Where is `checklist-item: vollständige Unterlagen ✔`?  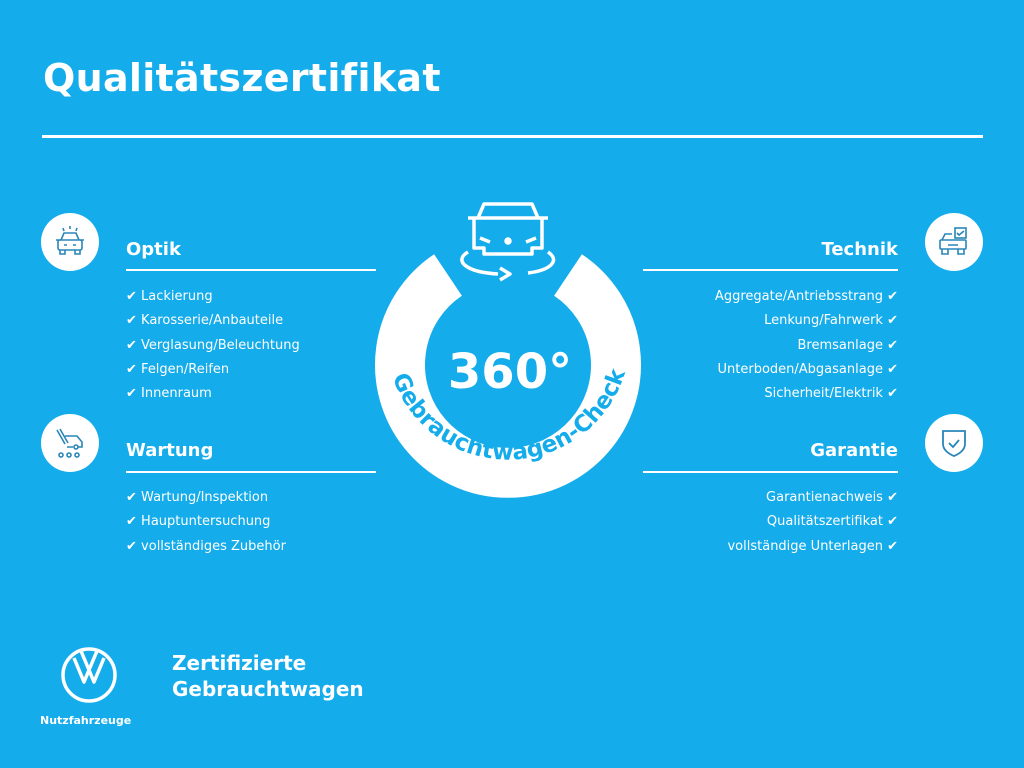 checklist-item: vollständige Unterlagen ✔ is located at coordinates (773, 547).